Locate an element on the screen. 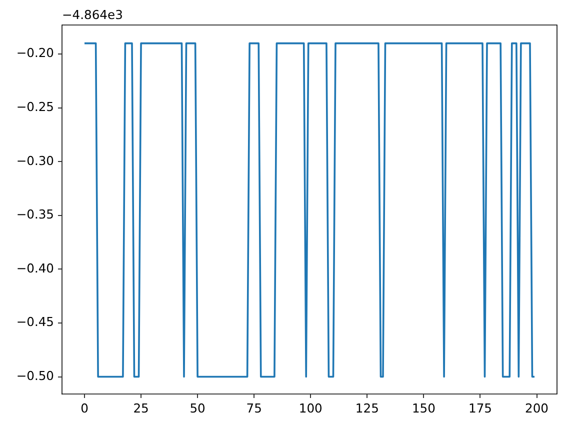 This screenshot has width=567, height=428. x-tick-label: 200 is located at coordinates (537, 409).